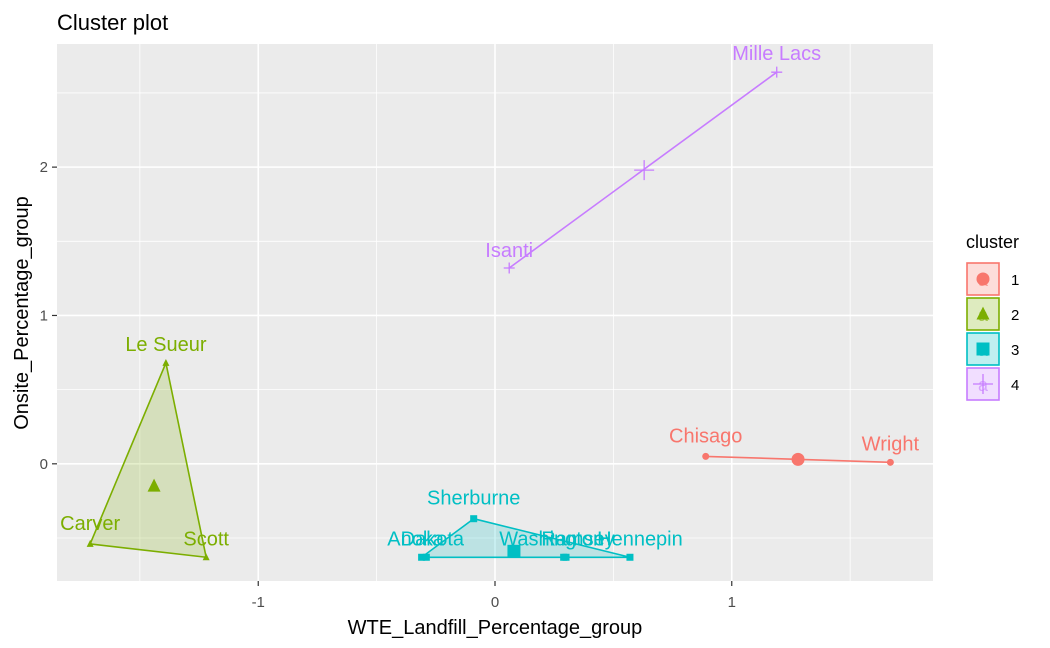  What do you see at coordinates (1015, 350) in the screenshot?
I see `legend-label: 3` at bounding box center [1015, 350].